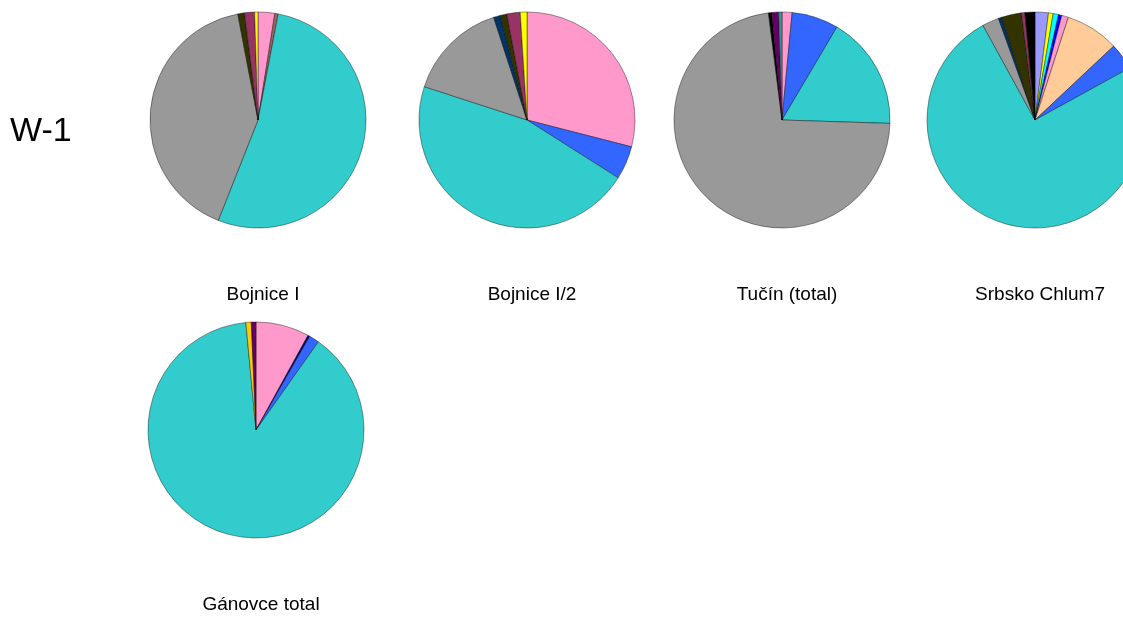 The height and width of the screenshot is (621, 1123). I want to click on text: Bojnice I, so click(263, 293).